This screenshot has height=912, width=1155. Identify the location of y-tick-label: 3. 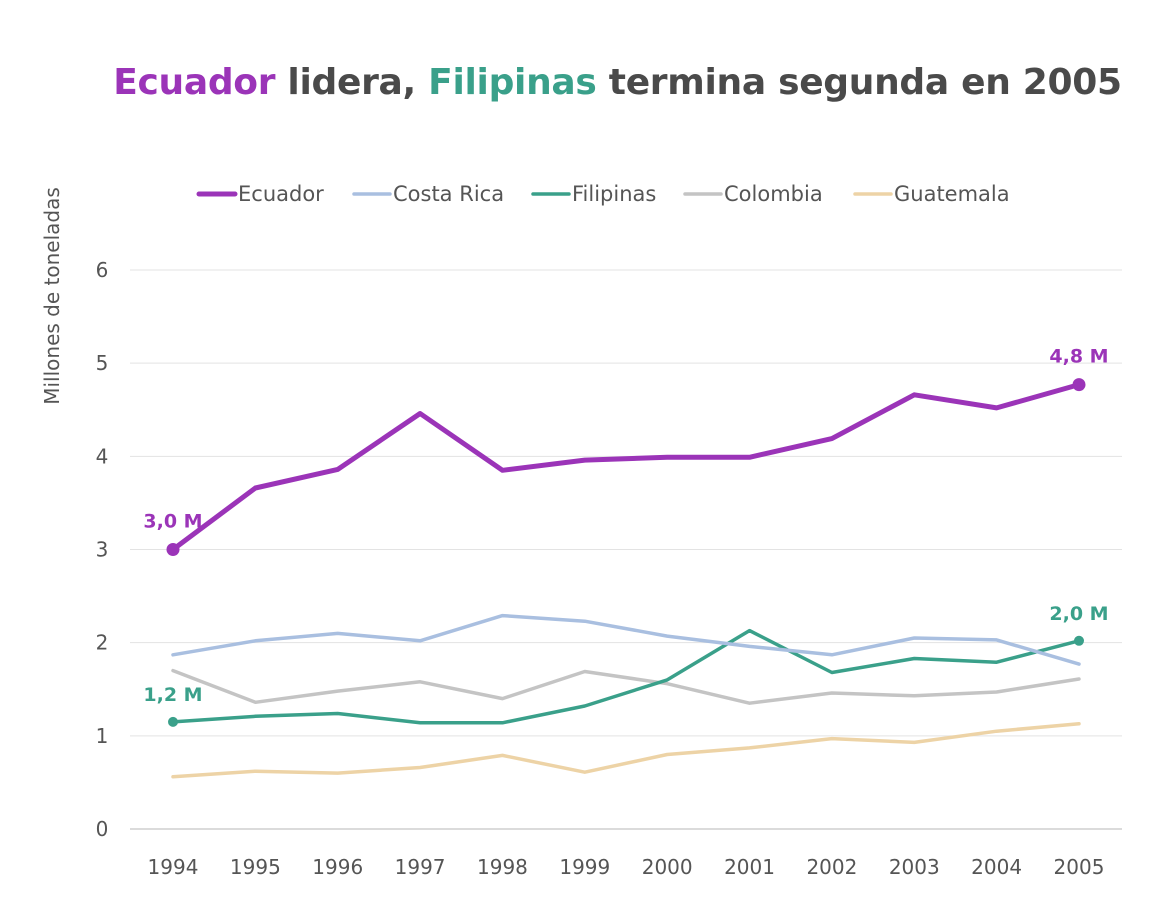
(102, 550).